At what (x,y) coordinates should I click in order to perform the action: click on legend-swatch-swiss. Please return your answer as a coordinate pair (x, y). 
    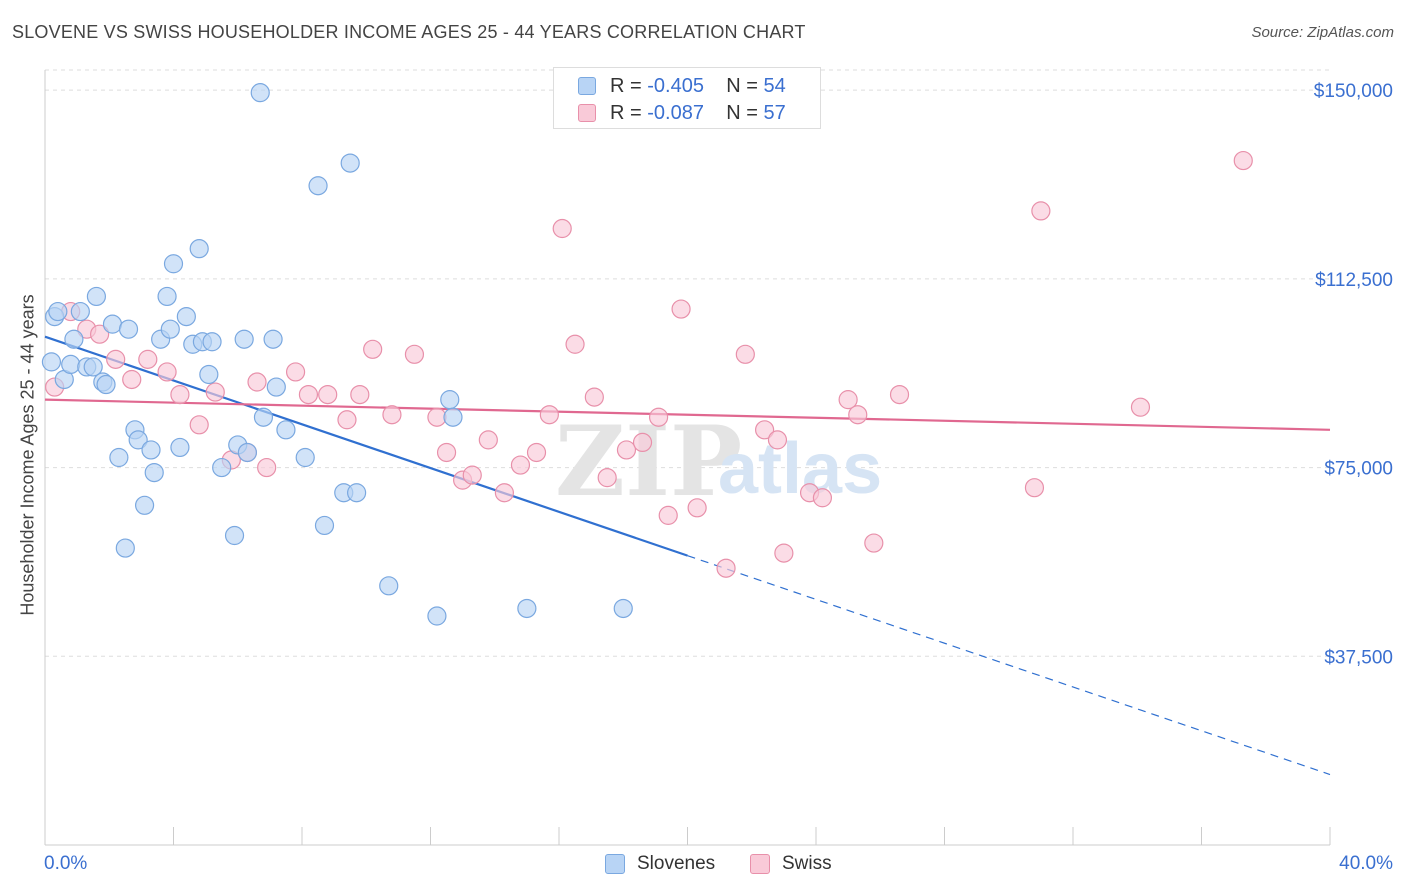
    Looking at the image, I should click on (760, 864).